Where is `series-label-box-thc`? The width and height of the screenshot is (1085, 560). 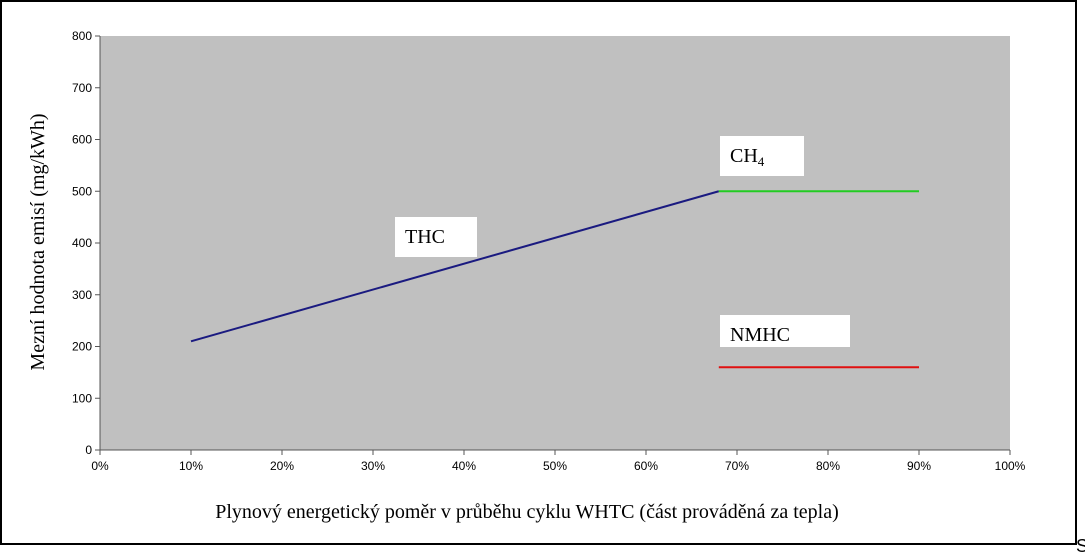 series-label-box-thc is located at coordinates (436, 237).